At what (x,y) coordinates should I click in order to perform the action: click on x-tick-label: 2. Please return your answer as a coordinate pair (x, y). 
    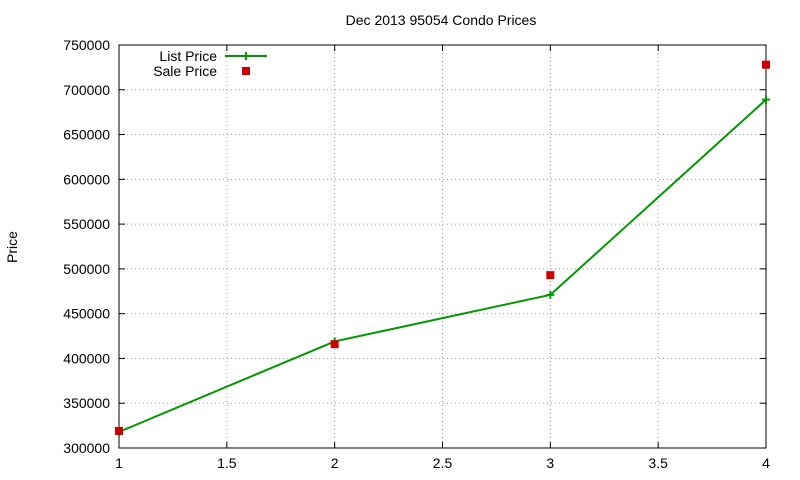
    Looking at the image, I should click on (335, 463).